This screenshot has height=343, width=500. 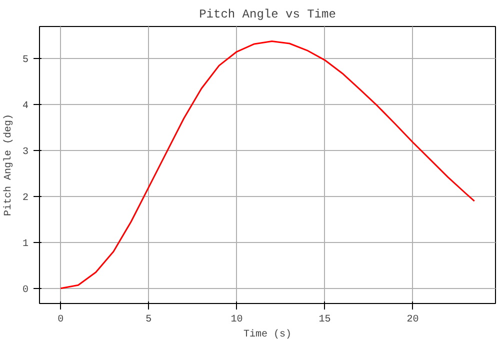 I want to click on y-axis-title: Pitch Angle (deg), so click(x=8, y=165).